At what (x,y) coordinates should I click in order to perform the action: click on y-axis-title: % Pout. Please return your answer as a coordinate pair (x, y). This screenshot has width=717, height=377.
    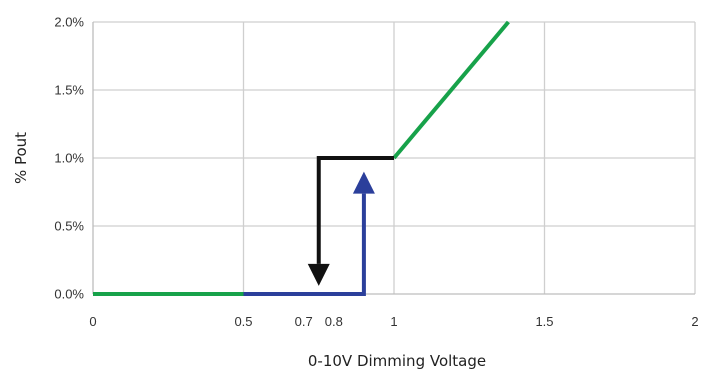
    Looking at the image, I should click on (21, 158).